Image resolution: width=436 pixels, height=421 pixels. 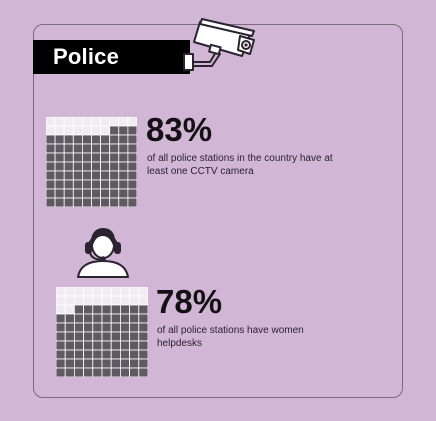 What do you see at coordinates (103, 253) in the screenshot?
I see `headset-agent-icon` at bounding box center [103, 253].